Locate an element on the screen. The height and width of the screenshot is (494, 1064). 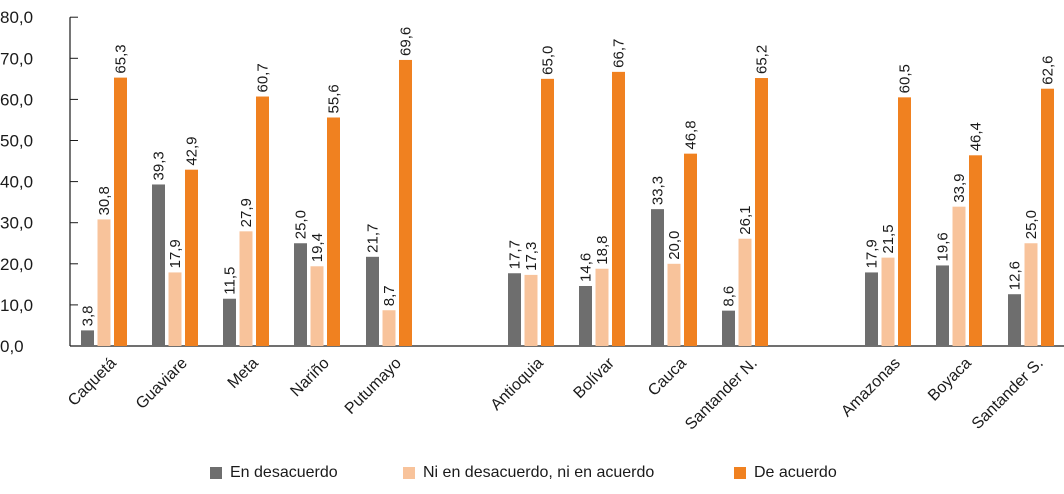
data-label-santander-n-de-acuerdo: 65,2 is located at coordinates (762, 59).